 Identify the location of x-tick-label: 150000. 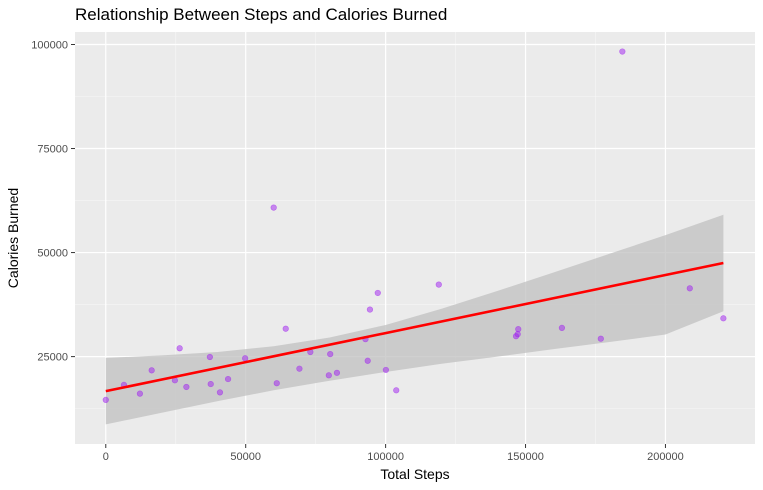
(525, 457).